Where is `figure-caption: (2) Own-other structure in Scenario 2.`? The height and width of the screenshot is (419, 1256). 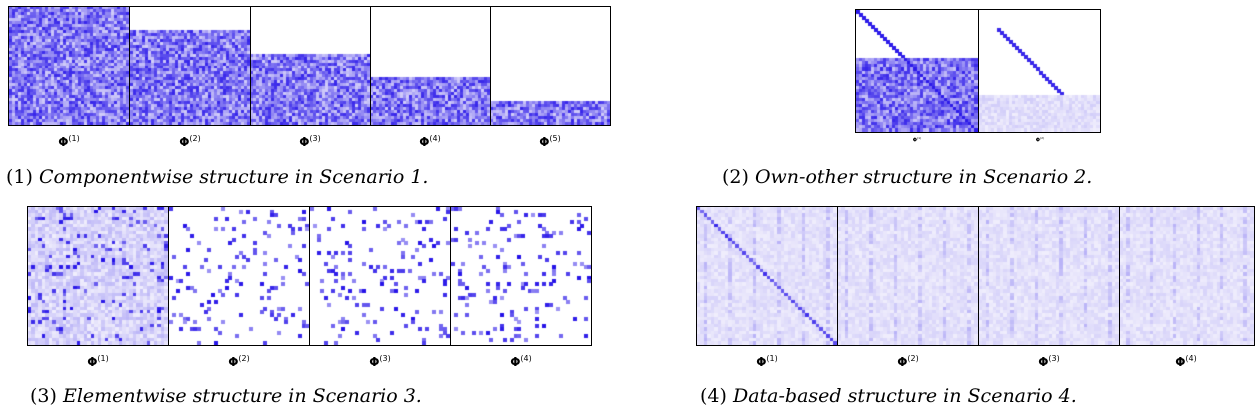
figure-caption: (2) Own-other structure in Scenario 2. is located at coordinates (907, 177).